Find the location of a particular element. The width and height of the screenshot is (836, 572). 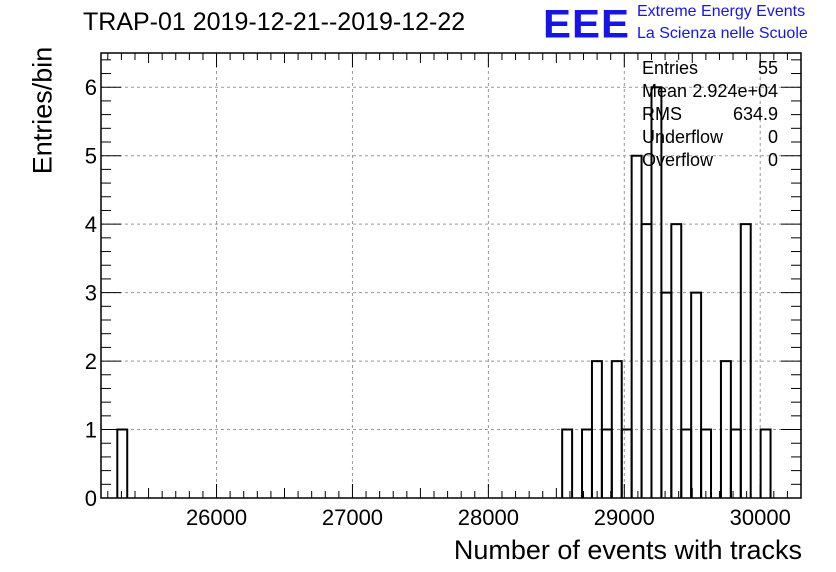

stat-overflow: Overflow 0 is located at coordinates (710, 161).